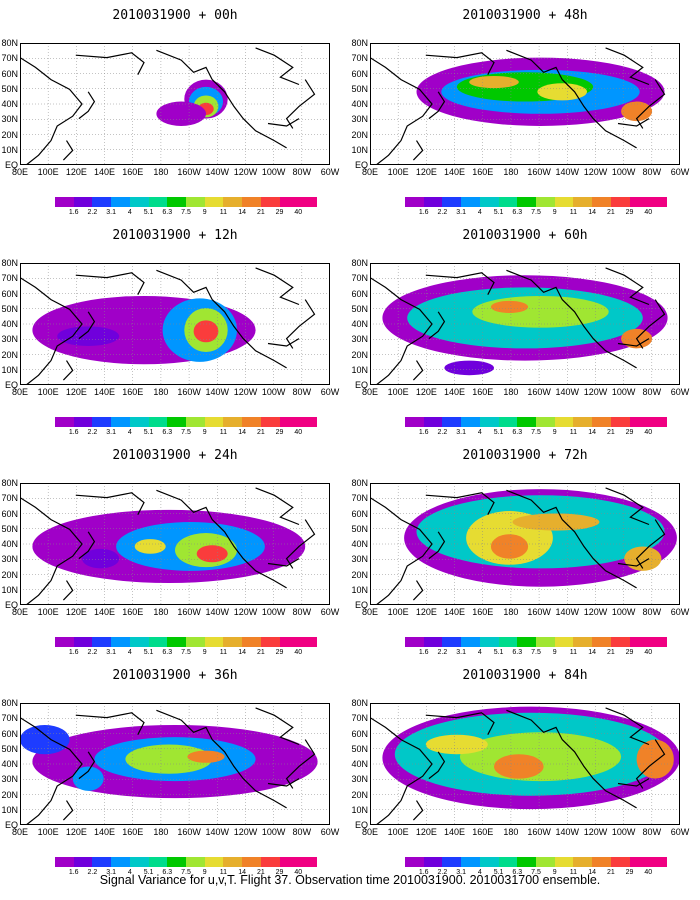  I want to click on longitude-label: 60W, so click(680, 172).